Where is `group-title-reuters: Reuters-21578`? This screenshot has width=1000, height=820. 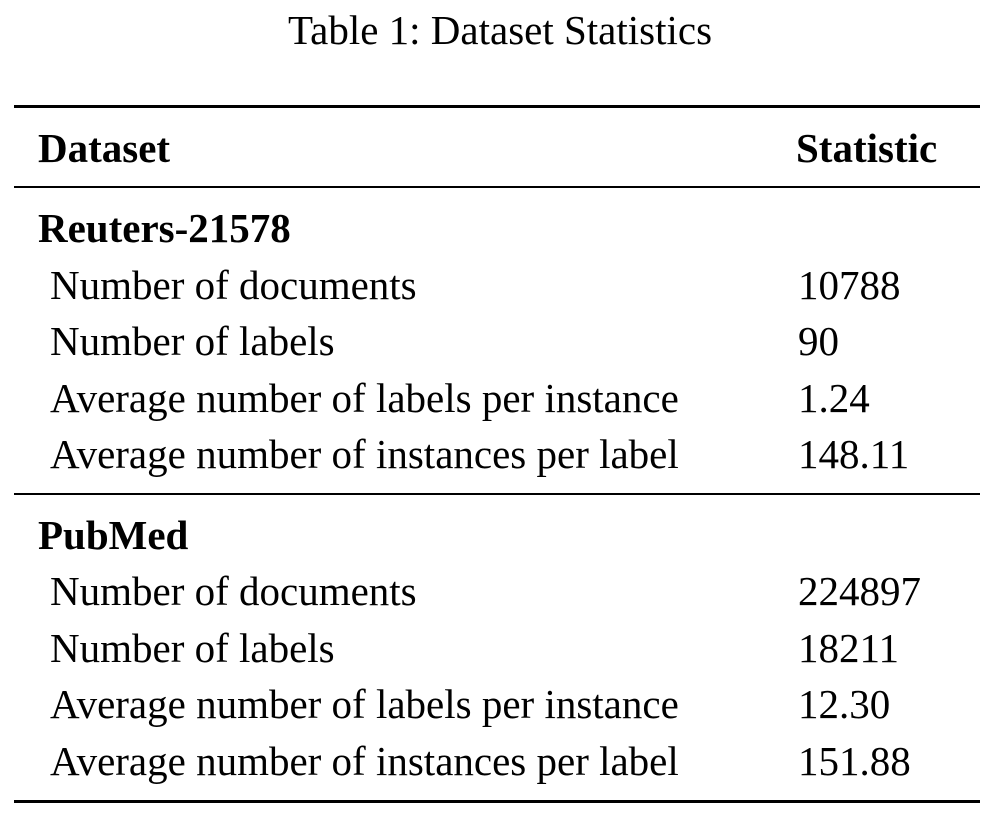
group-title-reuters: Reuters-21578 is located at coordinates (164, 228).